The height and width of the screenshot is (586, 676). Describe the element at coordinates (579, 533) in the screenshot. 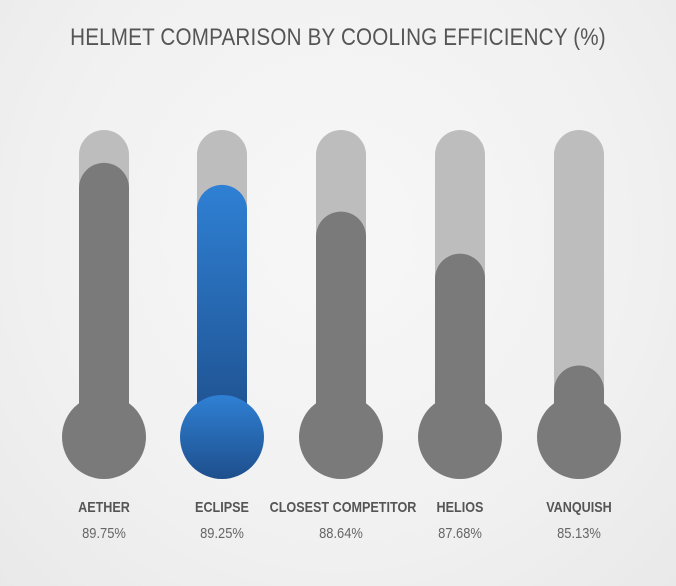

I see `value-label: 85.13%` at that location.